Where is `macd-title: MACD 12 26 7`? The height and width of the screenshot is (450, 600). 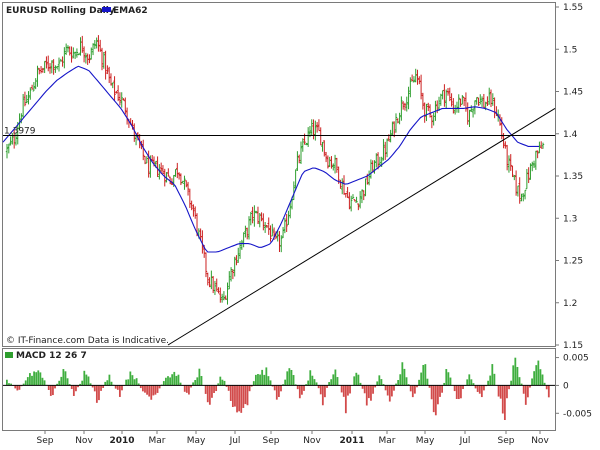 macd-title: MACD 12 26 7 is located at coordinates (51, 356).